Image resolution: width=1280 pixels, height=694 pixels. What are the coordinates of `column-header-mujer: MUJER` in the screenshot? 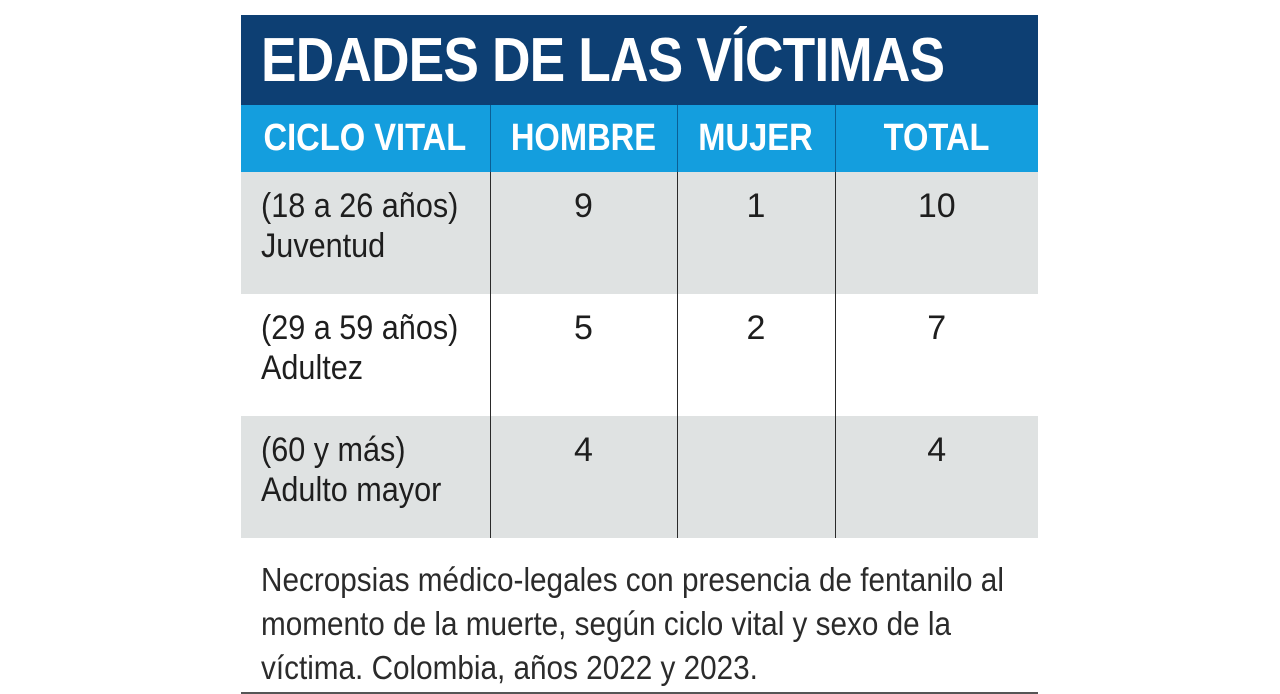 It's located at (755, 138).